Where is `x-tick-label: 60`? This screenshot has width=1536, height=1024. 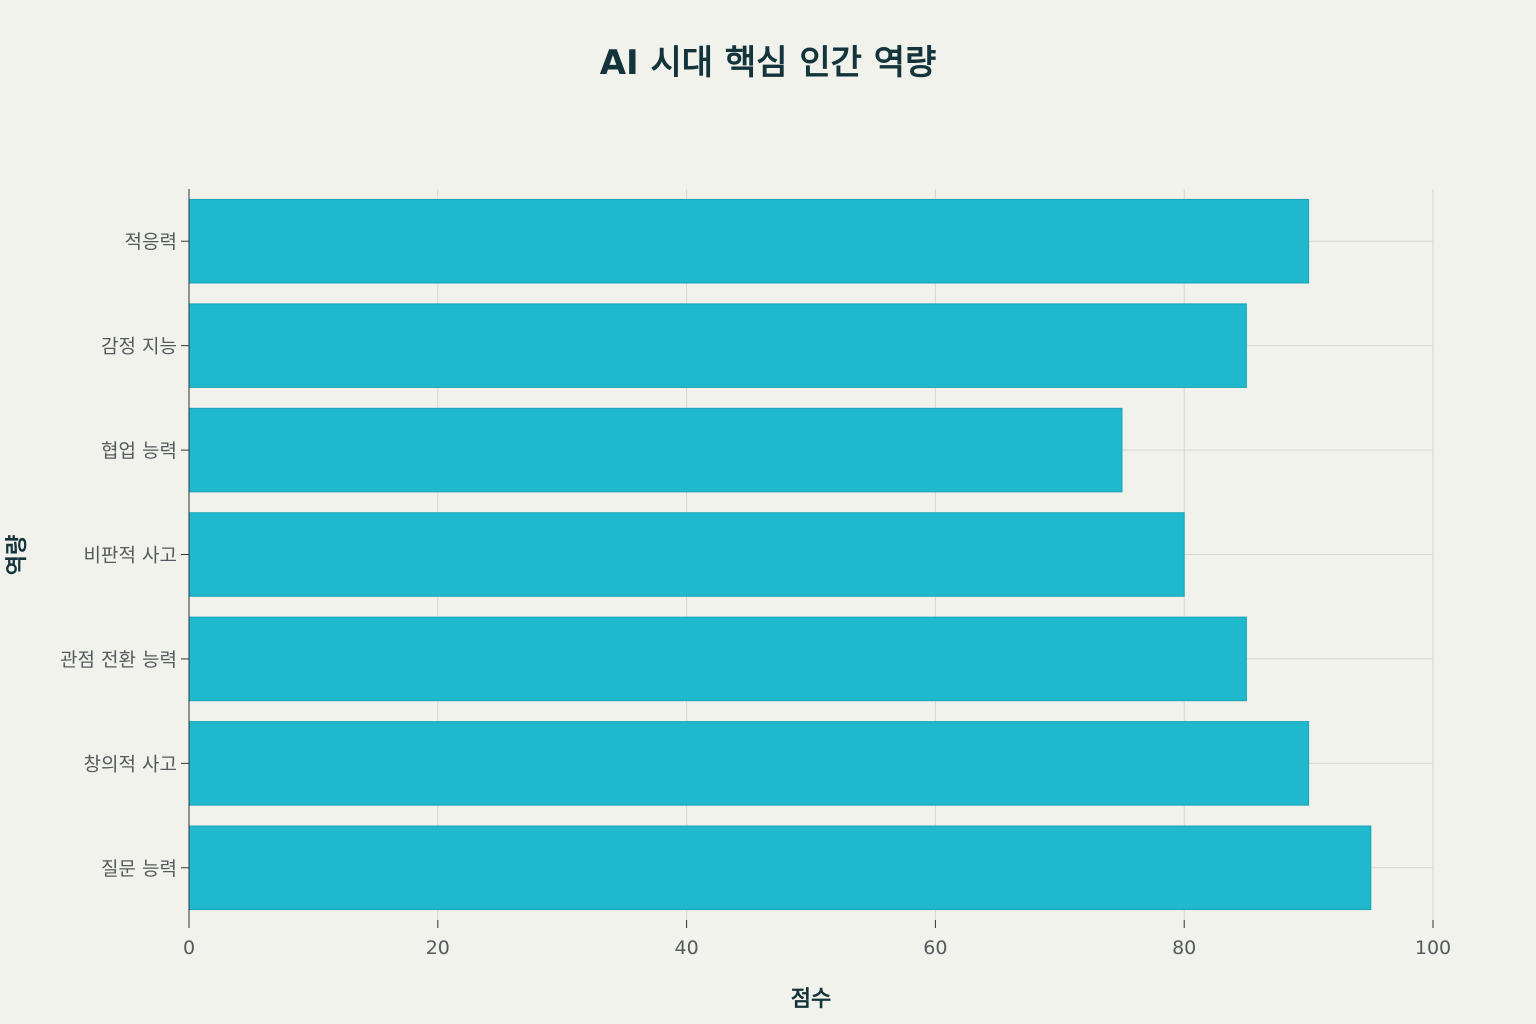 x-tick-label: 60 is located at coordinates (935, 948).